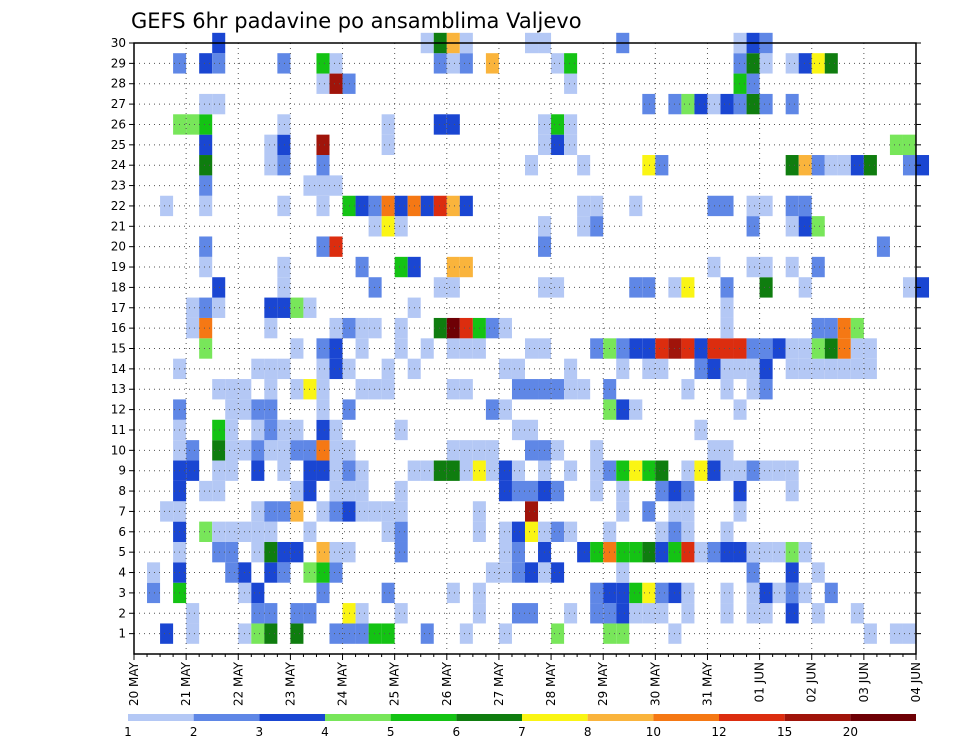 This screenshot has height=742, width=960. Describe the element at coordinates (122, 613) in the screenshot. I see `y-tick-label: 2` at that location.